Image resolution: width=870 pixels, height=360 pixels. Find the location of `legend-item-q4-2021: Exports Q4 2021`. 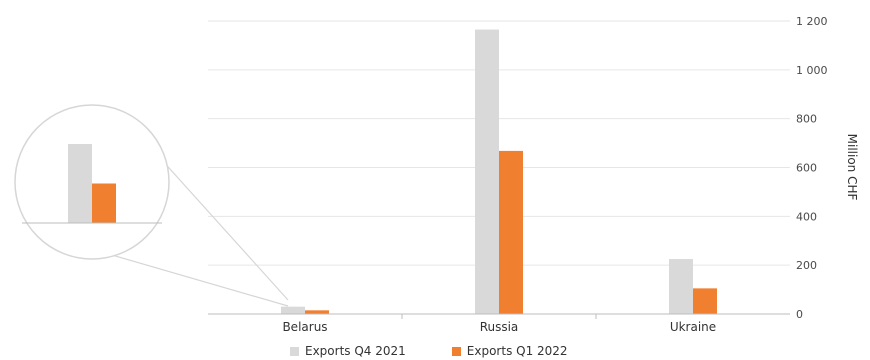

legend-item-q4-2021: Exports Q4 2021 is located at coordinates (348, 351).